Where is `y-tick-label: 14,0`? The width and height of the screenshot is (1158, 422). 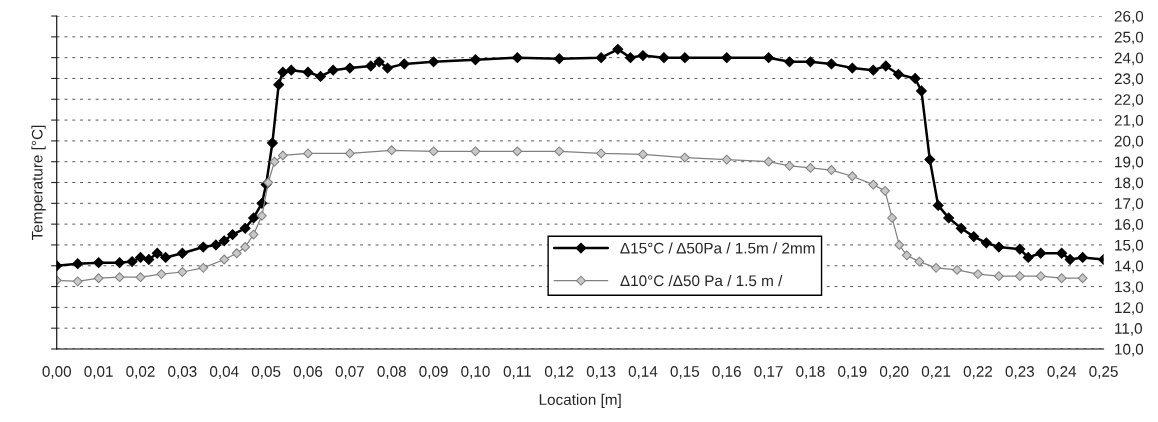
y-tick-label: 14,0 is located at coordinates (1129, 267).